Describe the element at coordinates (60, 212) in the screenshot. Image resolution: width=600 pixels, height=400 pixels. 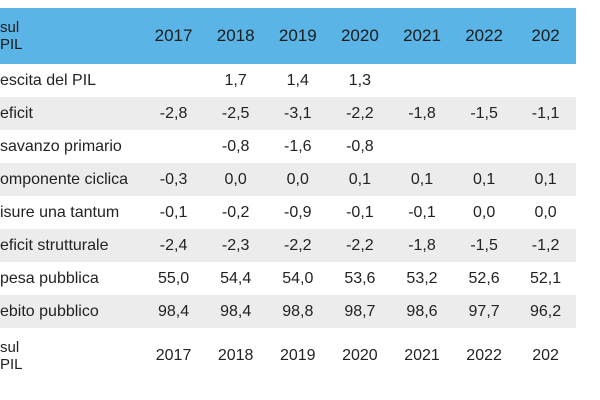
I see `row-label: isure una tantum` at that location.